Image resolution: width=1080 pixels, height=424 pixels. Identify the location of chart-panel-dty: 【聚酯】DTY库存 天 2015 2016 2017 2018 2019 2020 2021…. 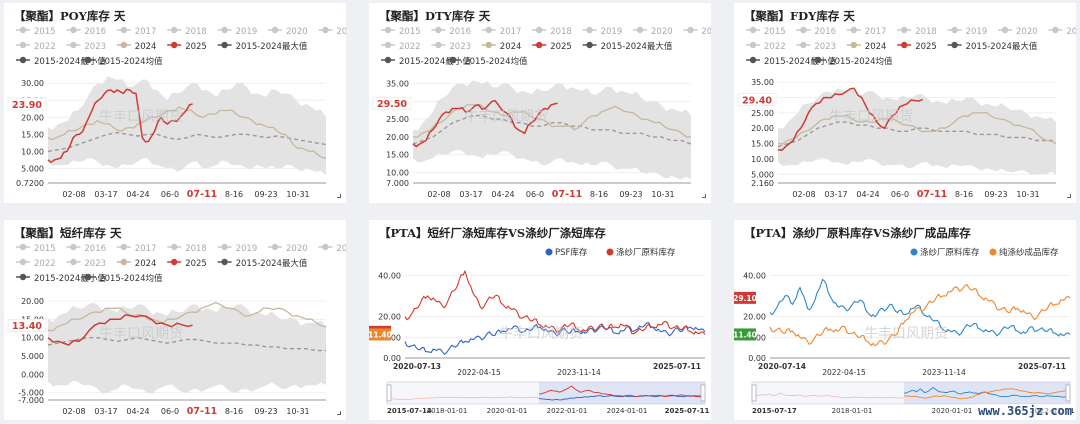
(540, 103).